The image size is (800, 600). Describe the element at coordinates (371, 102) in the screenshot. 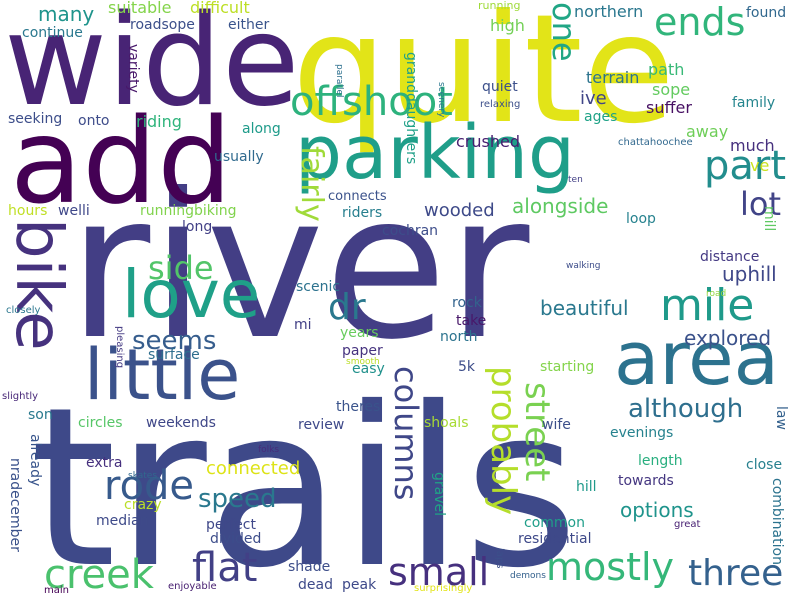

I see `word-offshoot: offshoot` at that location.